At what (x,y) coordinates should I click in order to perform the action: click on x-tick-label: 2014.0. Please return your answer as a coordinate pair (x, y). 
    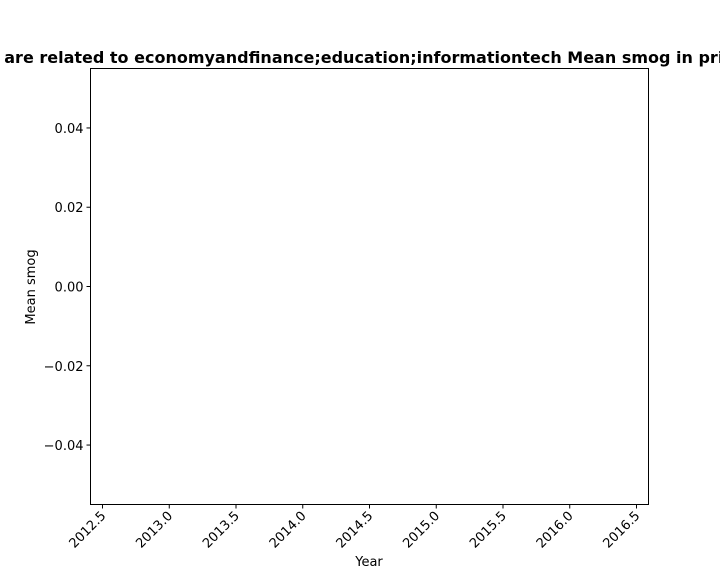
    Looking at the image, I should click on (288, 530).